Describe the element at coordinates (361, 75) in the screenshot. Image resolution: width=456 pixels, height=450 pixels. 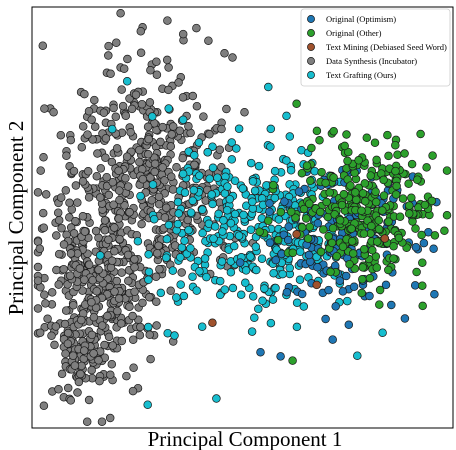
I see `legend-label-text-grafting-ours: Text Grafting (Ours)` at that location.